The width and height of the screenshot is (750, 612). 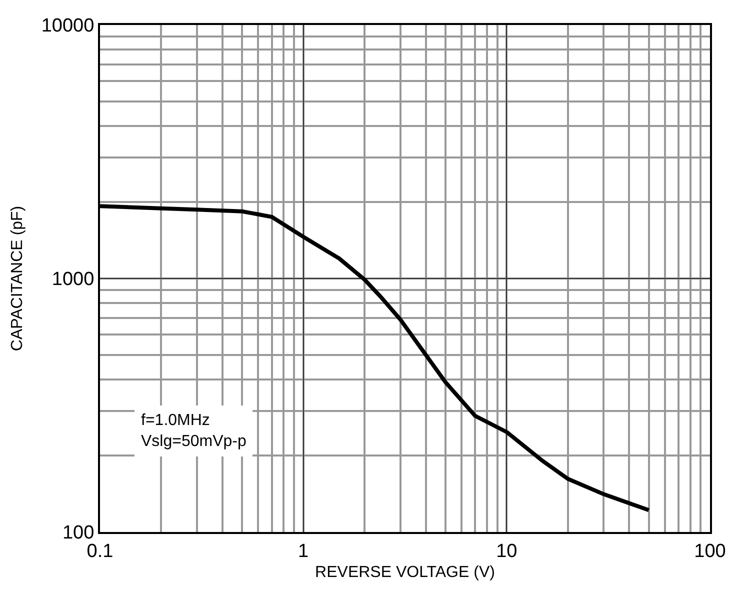 I want to click on y-tick-label: 1000, so click(x=73, y=279).